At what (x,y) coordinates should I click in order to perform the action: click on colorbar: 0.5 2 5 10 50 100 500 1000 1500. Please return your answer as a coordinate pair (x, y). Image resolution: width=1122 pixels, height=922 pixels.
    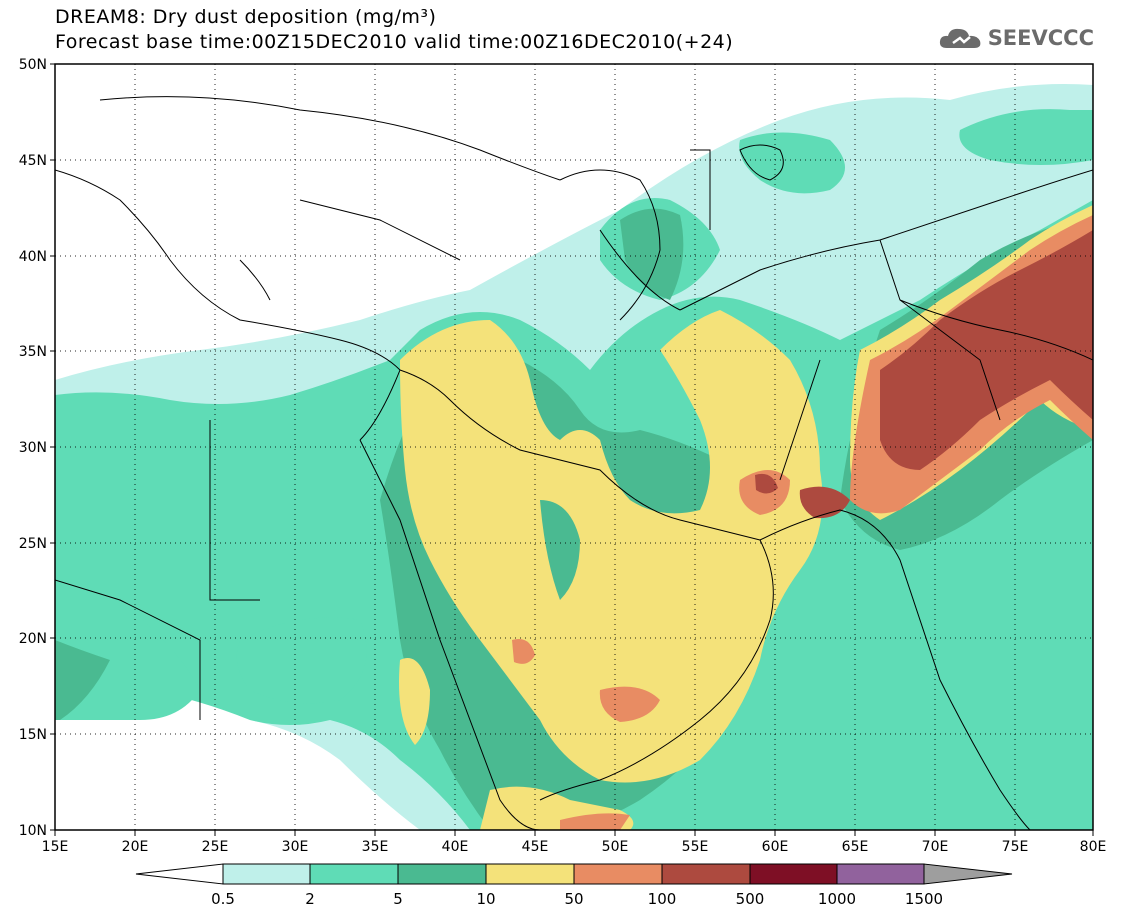
    Looking at the image, I should click on (574, 885).